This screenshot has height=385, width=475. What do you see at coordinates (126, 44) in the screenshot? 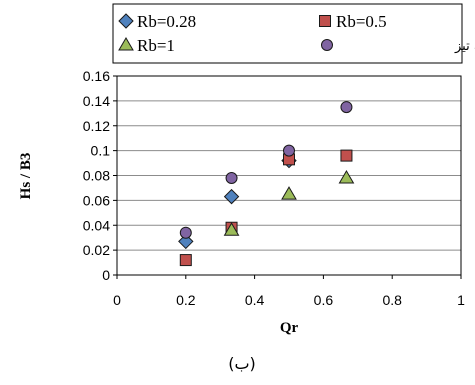
I see `legend-marker-triangle` at bounding box center [126, 44].